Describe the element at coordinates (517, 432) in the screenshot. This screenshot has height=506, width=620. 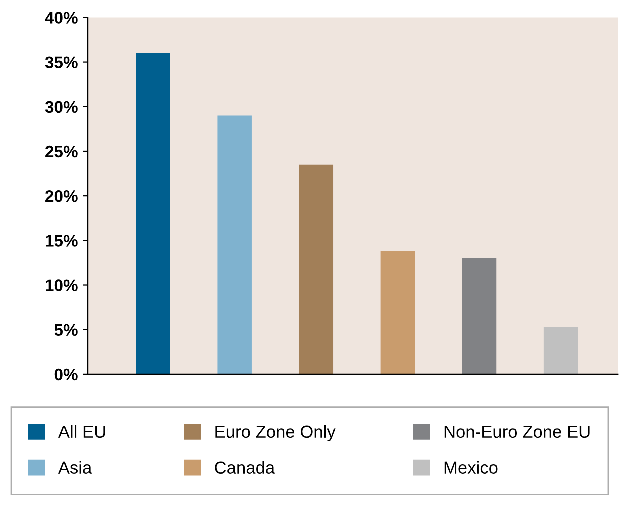
I see `legend-label: Non-Euro Zone EU` at that location.